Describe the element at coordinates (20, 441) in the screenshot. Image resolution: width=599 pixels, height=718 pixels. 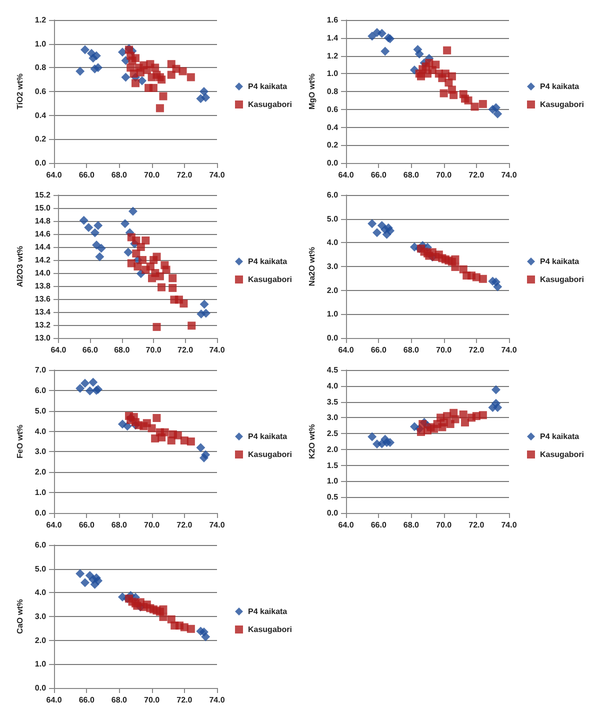
I see `y-axis-title: FeO wt%` at that location.